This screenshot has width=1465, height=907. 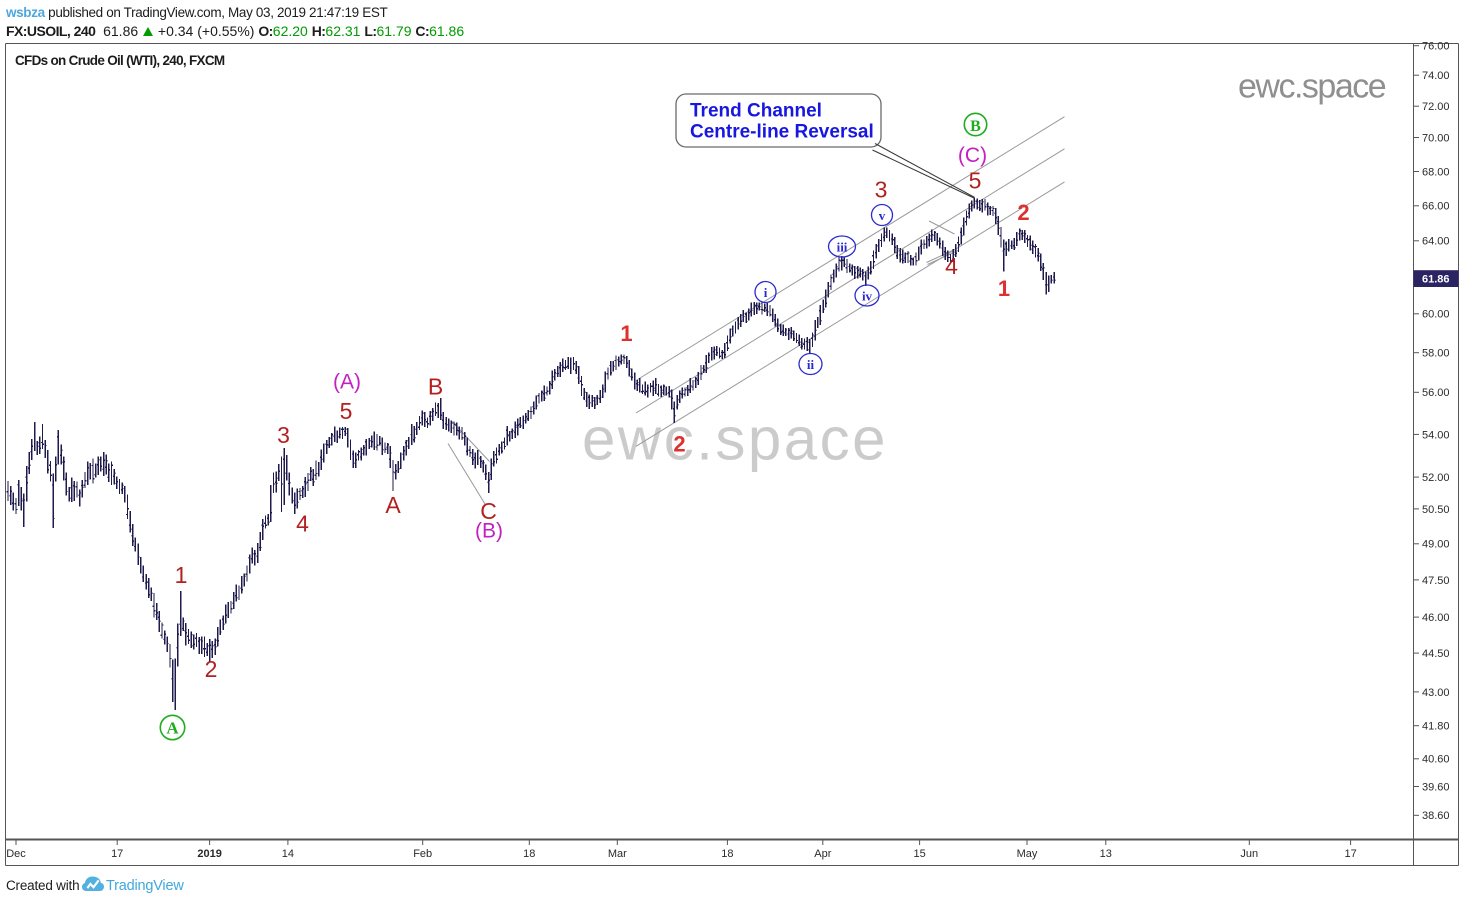 What do you see at coordinates (1436, 242) in the screenshot?
I see `svg-text: 64.00` at bounding box center [1436, 242].